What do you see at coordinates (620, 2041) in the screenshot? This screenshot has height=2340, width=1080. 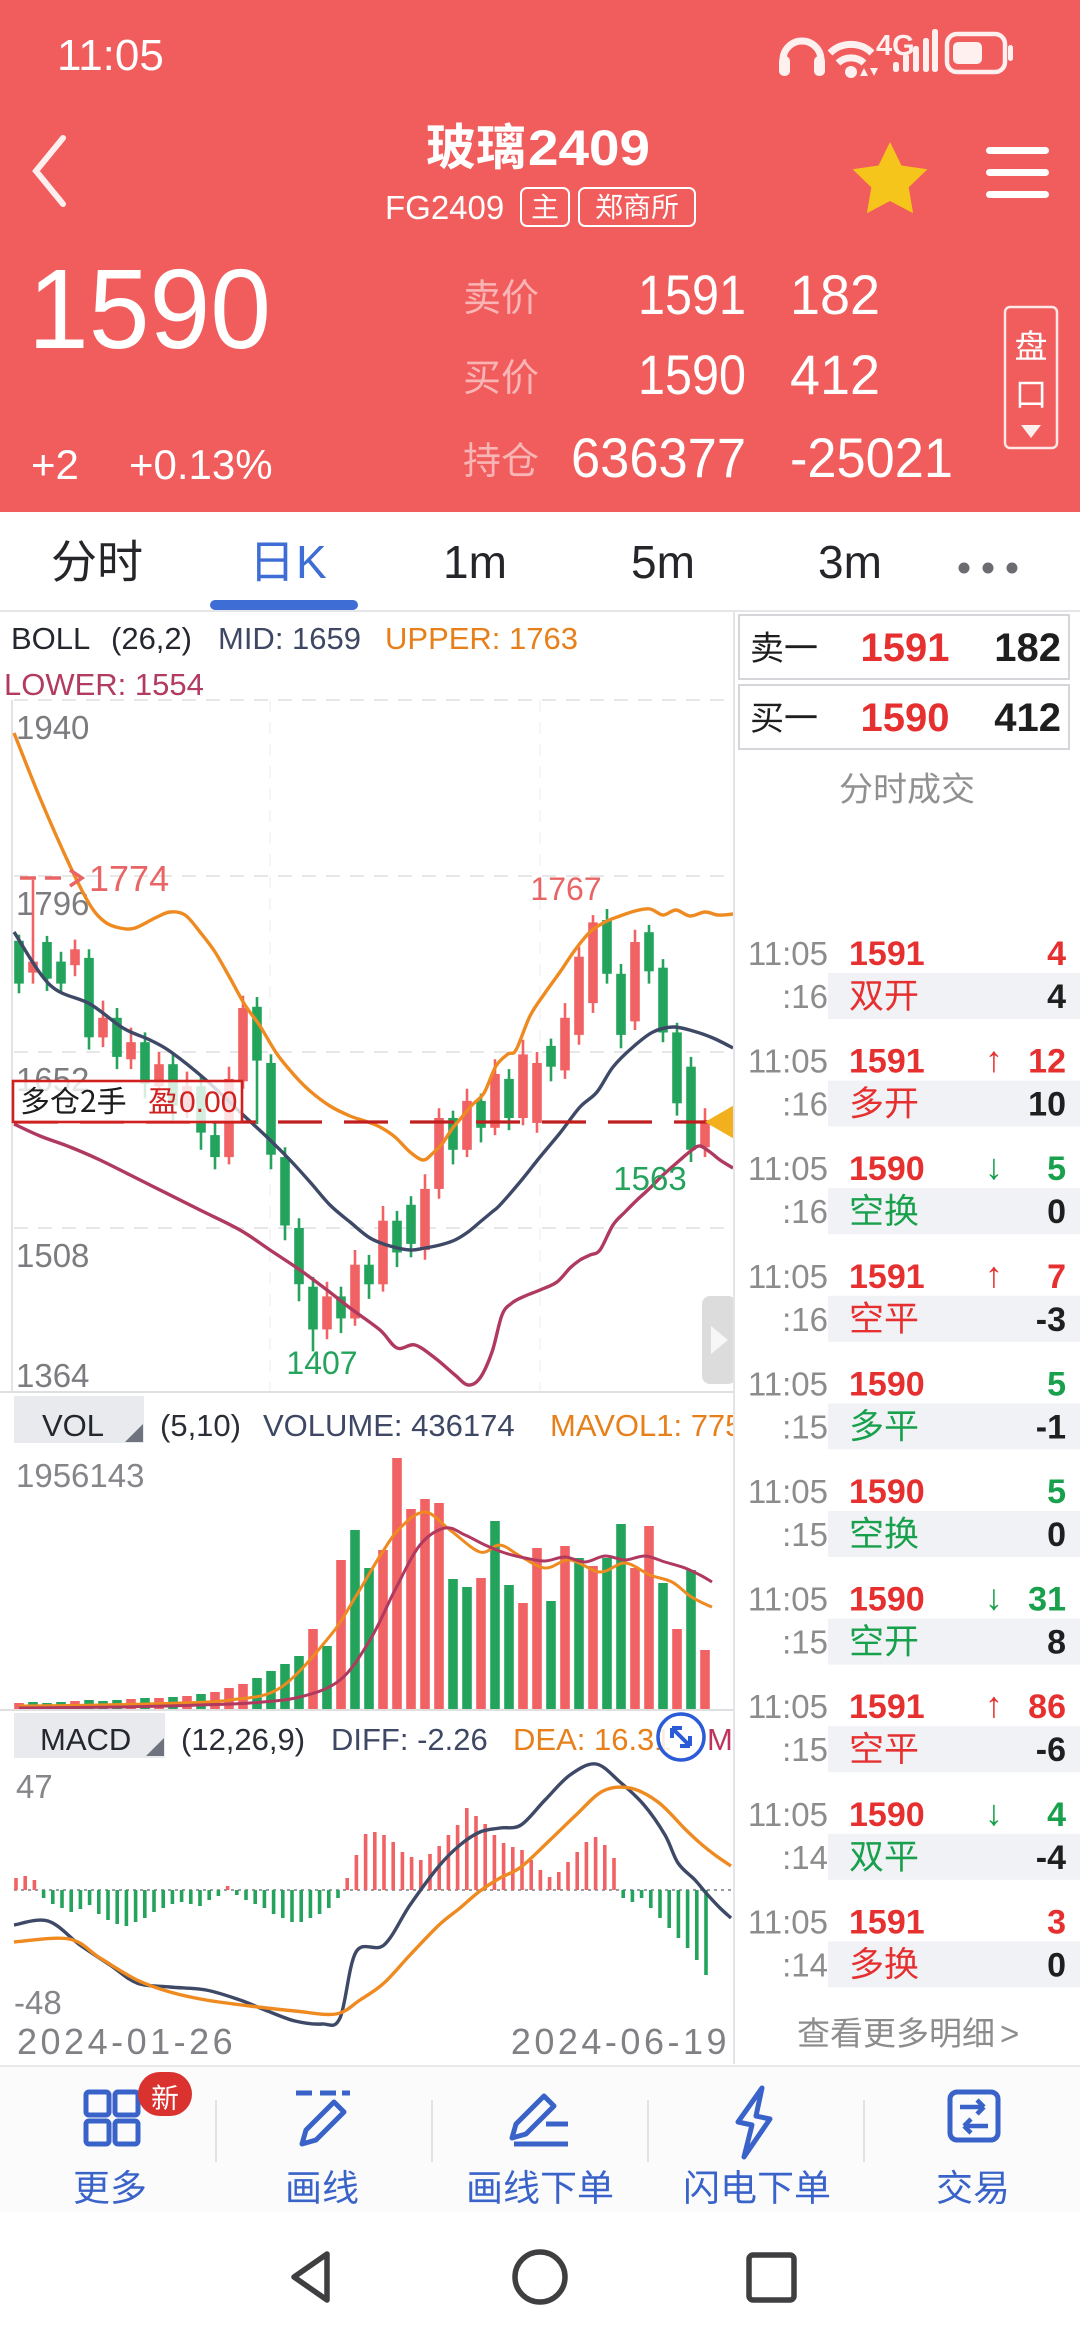 I see `svg-text: 2024-06-19` at bounding box center [620, 2041].